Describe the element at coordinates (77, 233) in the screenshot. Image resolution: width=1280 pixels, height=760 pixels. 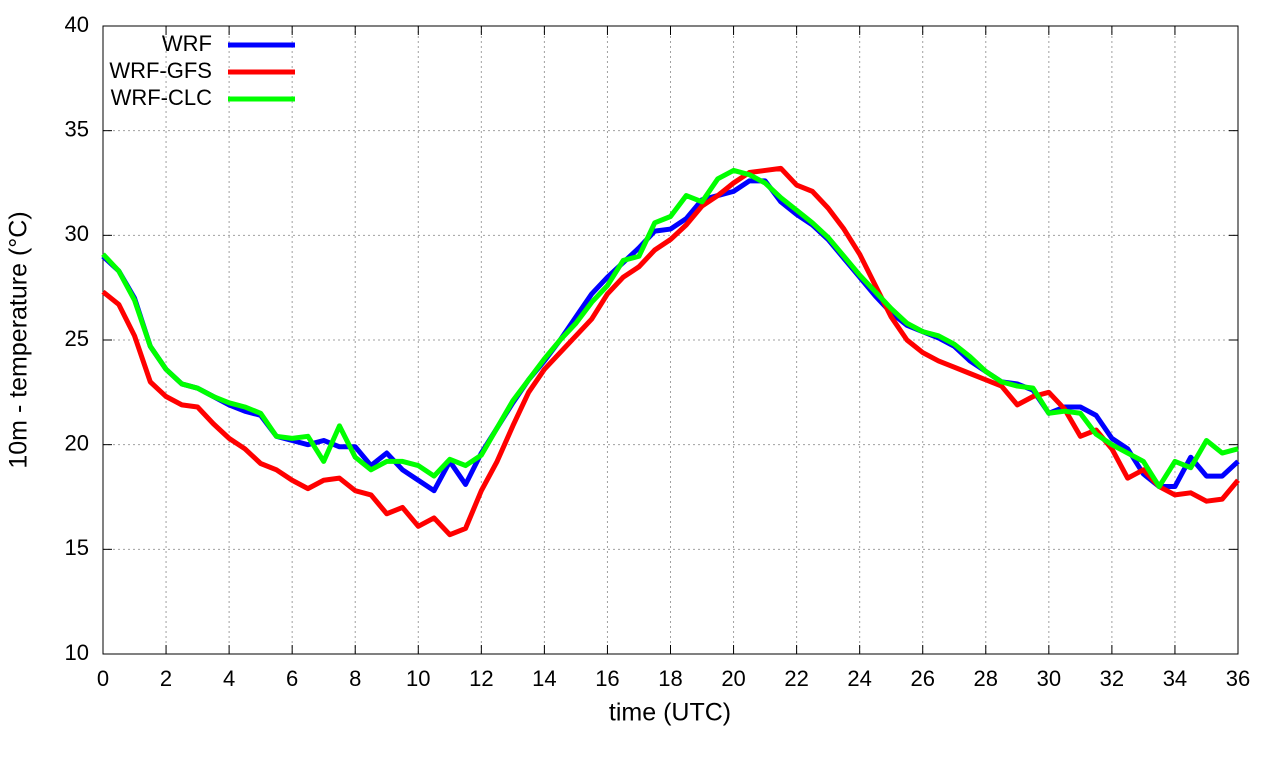
I see `y-tick-label: 30` at that location.